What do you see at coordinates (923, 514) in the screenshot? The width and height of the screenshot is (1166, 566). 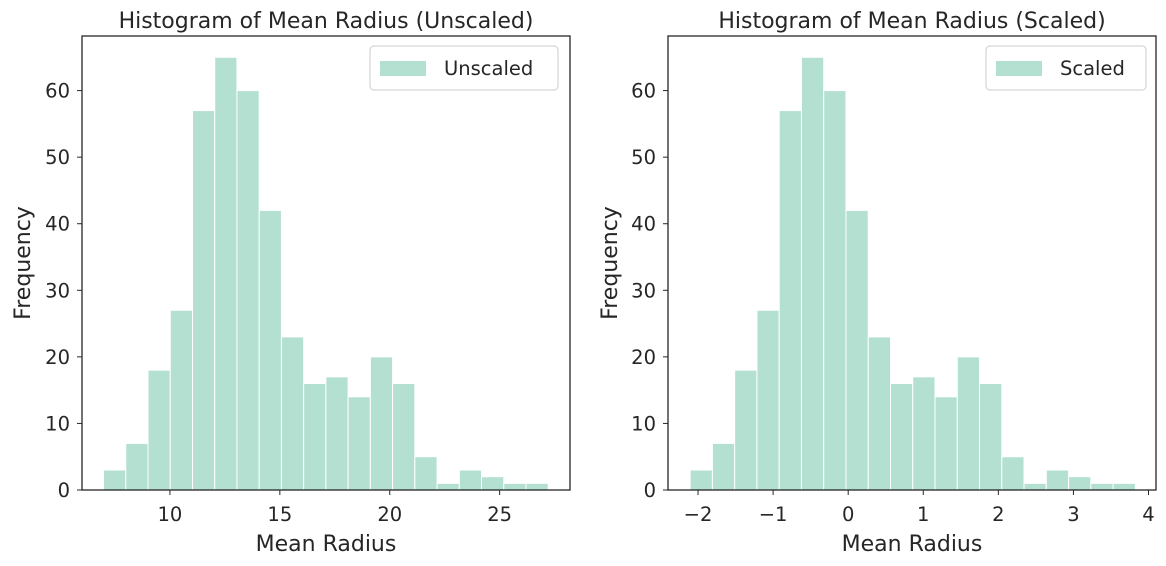 I see `x-tick-label: 1` at bounding box center [923, 514].